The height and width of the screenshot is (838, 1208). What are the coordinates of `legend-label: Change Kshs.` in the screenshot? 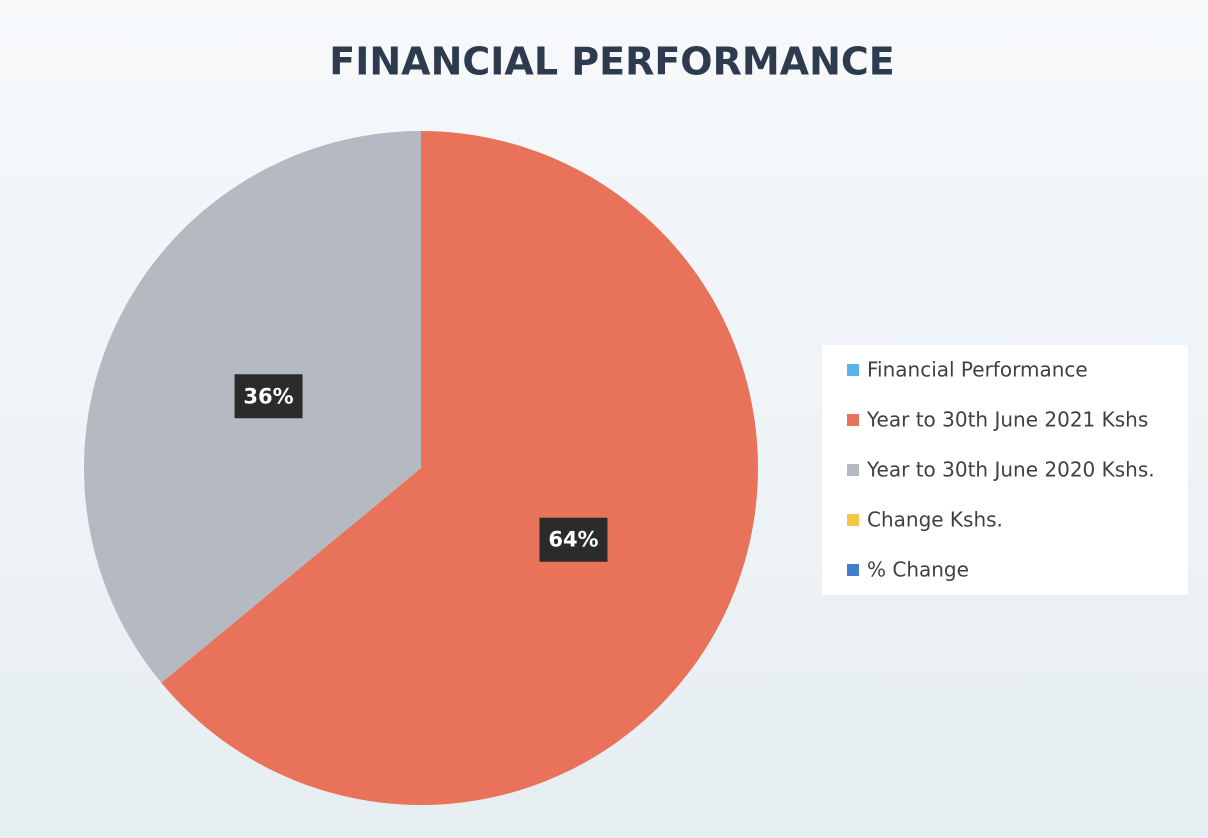 It's located at (935, 520).